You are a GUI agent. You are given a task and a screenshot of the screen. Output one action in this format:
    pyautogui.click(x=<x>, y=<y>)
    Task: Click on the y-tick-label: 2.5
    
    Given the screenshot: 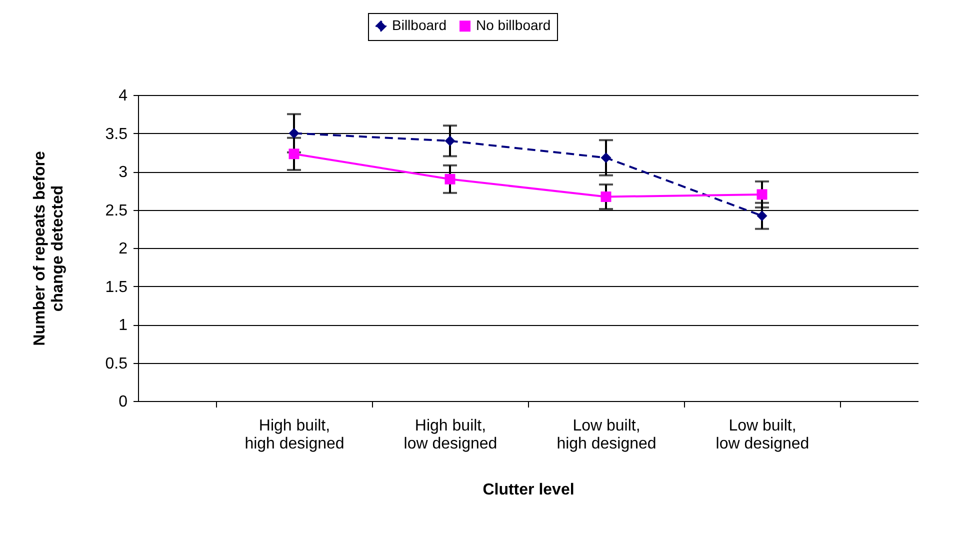 What is the action you would take?
    pyautogui.click(x=116, y=211)
    